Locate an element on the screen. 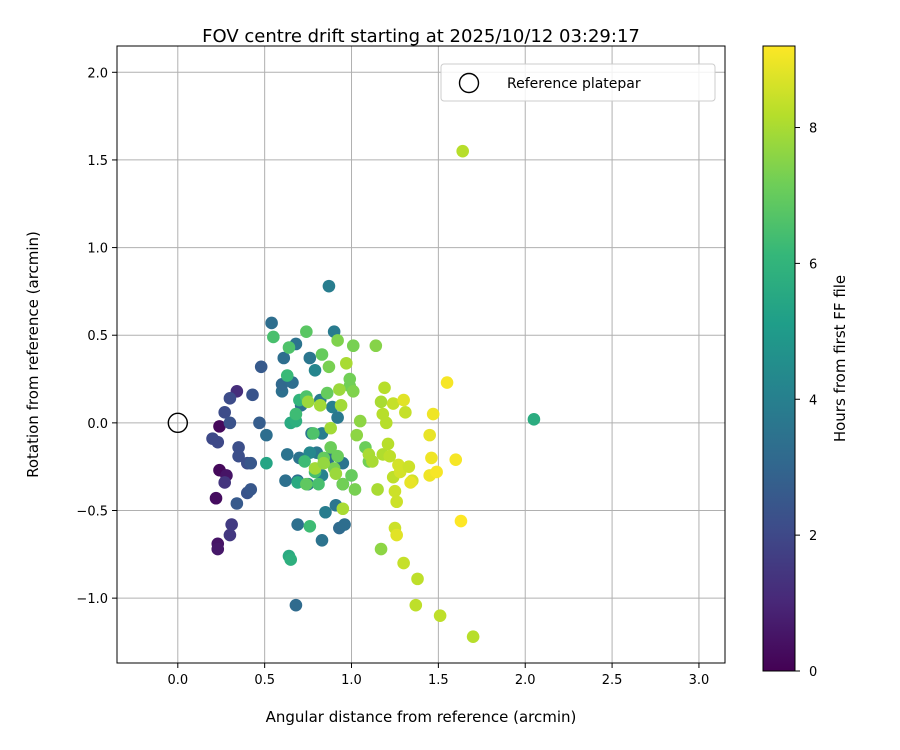  colorbar-tick-label: 6 is located at coordinates (813, 264).